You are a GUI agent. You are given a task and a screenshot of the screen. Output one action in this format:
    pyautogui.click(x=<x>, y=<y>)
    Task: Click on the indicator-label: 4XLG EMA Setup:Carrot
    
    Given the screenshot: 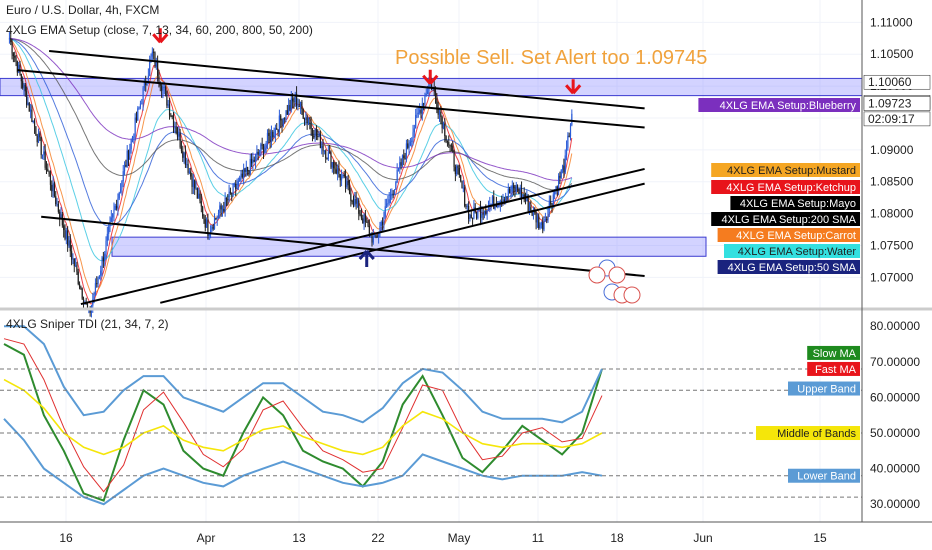 What is the action you would take?
    pyautogui.click(x=788, y=235)
    